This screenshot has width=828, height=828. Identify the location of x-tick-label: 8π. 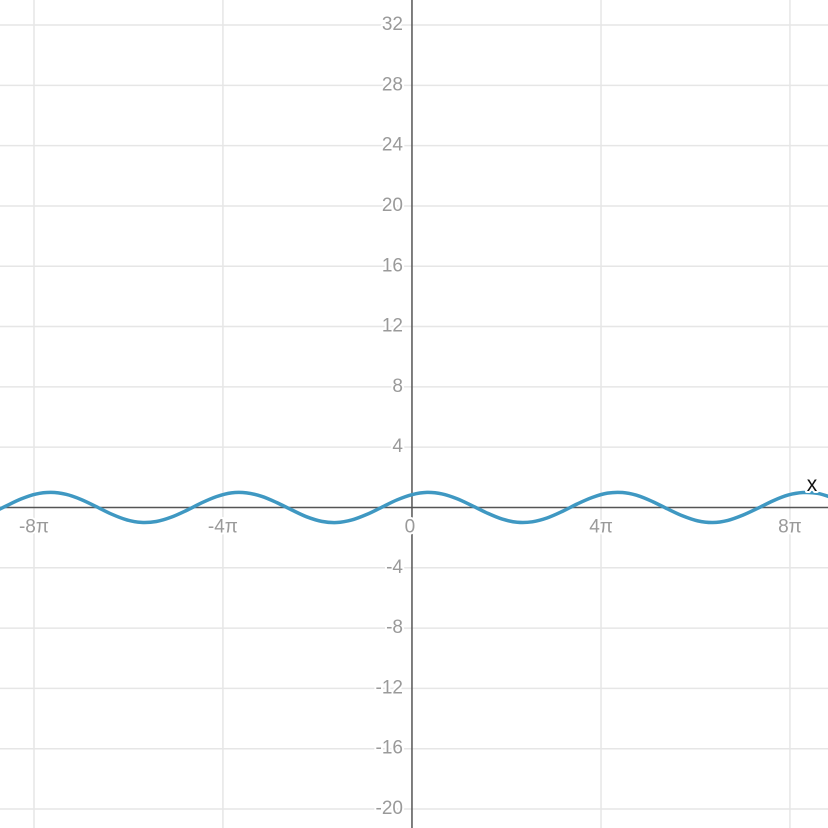
(790, 526).